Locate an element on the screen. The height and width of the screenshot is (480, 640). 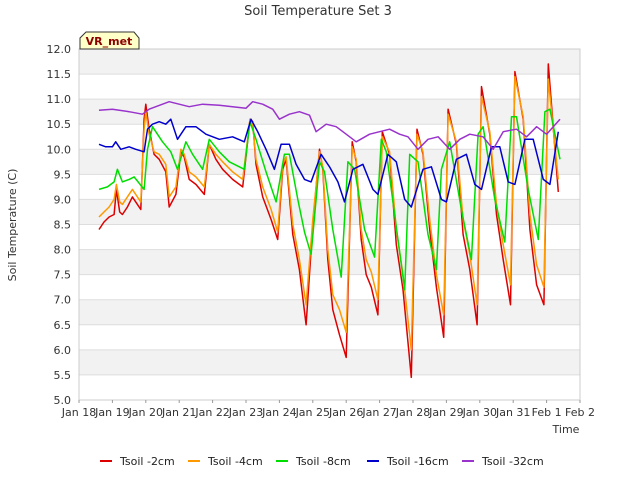
y-tick-label: 5.0 is located at coordinates (63, 400).